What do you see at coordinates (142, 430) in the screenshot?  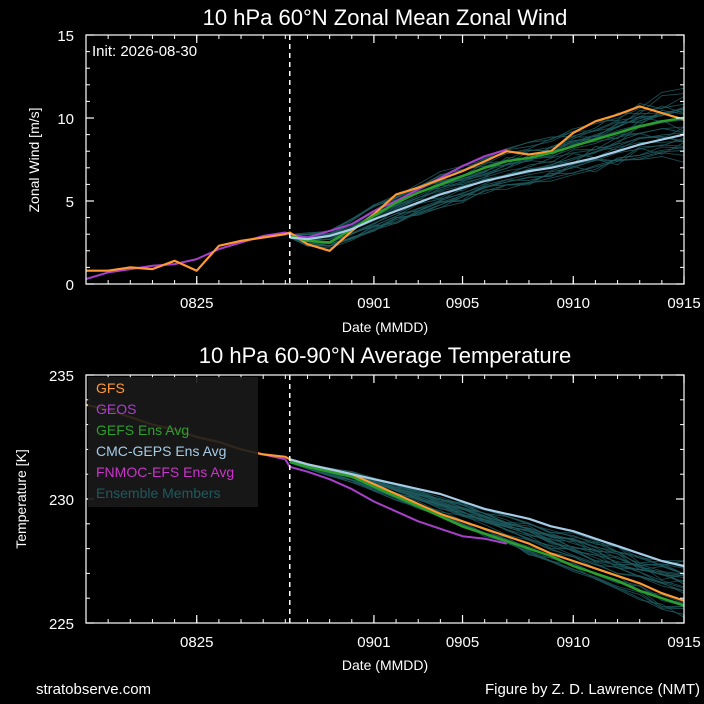 I see `legend-entry-gefs-ens-avg: GEFS Ens Avg` at bounding box center [142, 430].